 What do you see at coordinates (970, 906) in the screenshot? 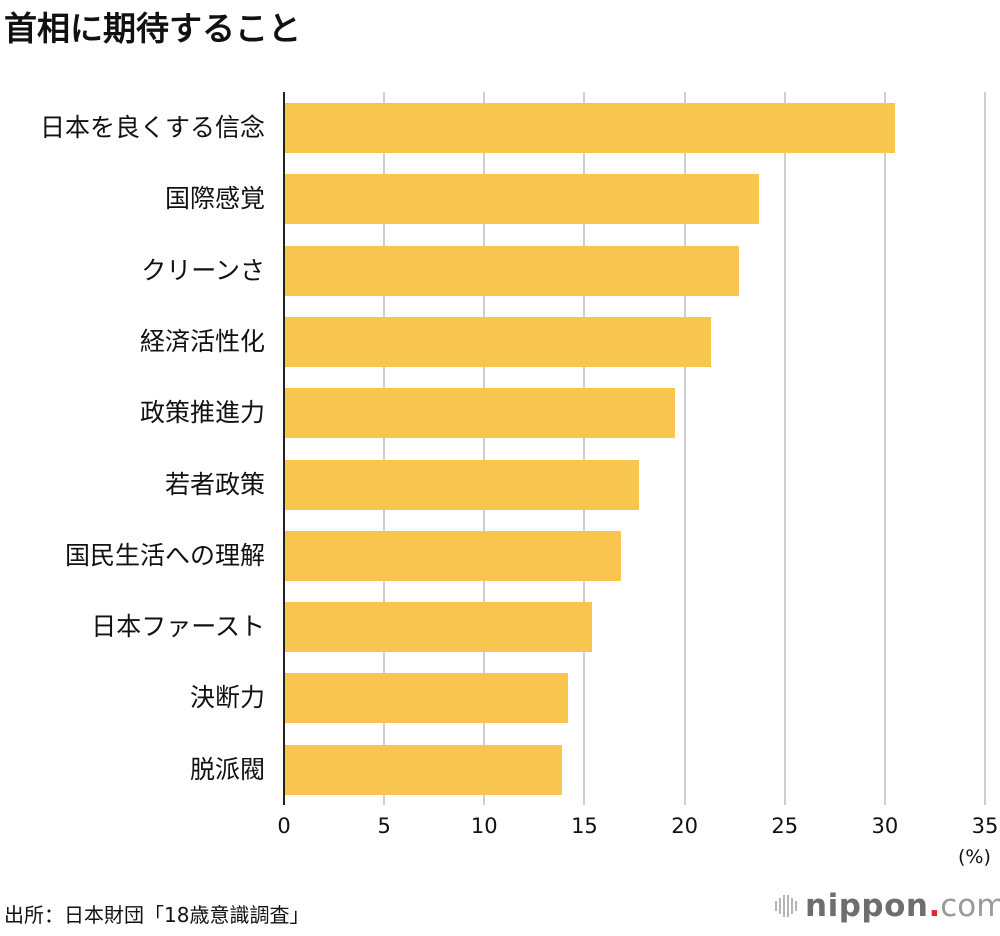
I see `logo-suffix: com` at bounding box center [970, 906].